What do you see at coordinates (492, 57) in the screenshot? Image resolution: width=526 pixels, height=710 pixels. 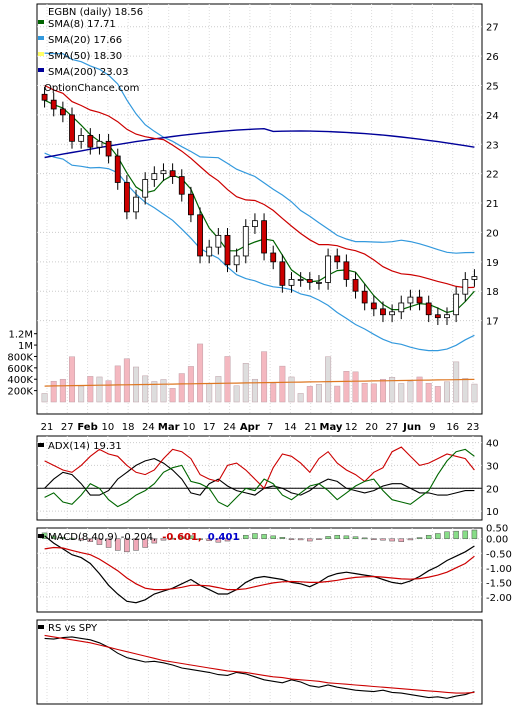 I see `price-tick-label: 26` at bounding box center [492, 57].